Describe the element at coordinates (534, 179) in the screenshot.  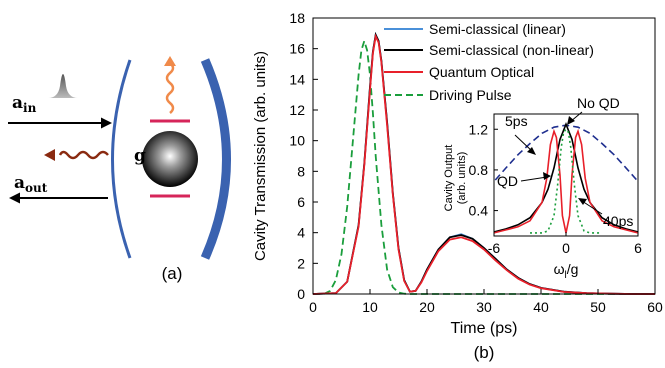
I see `annotation-qd-pointer` at that location.